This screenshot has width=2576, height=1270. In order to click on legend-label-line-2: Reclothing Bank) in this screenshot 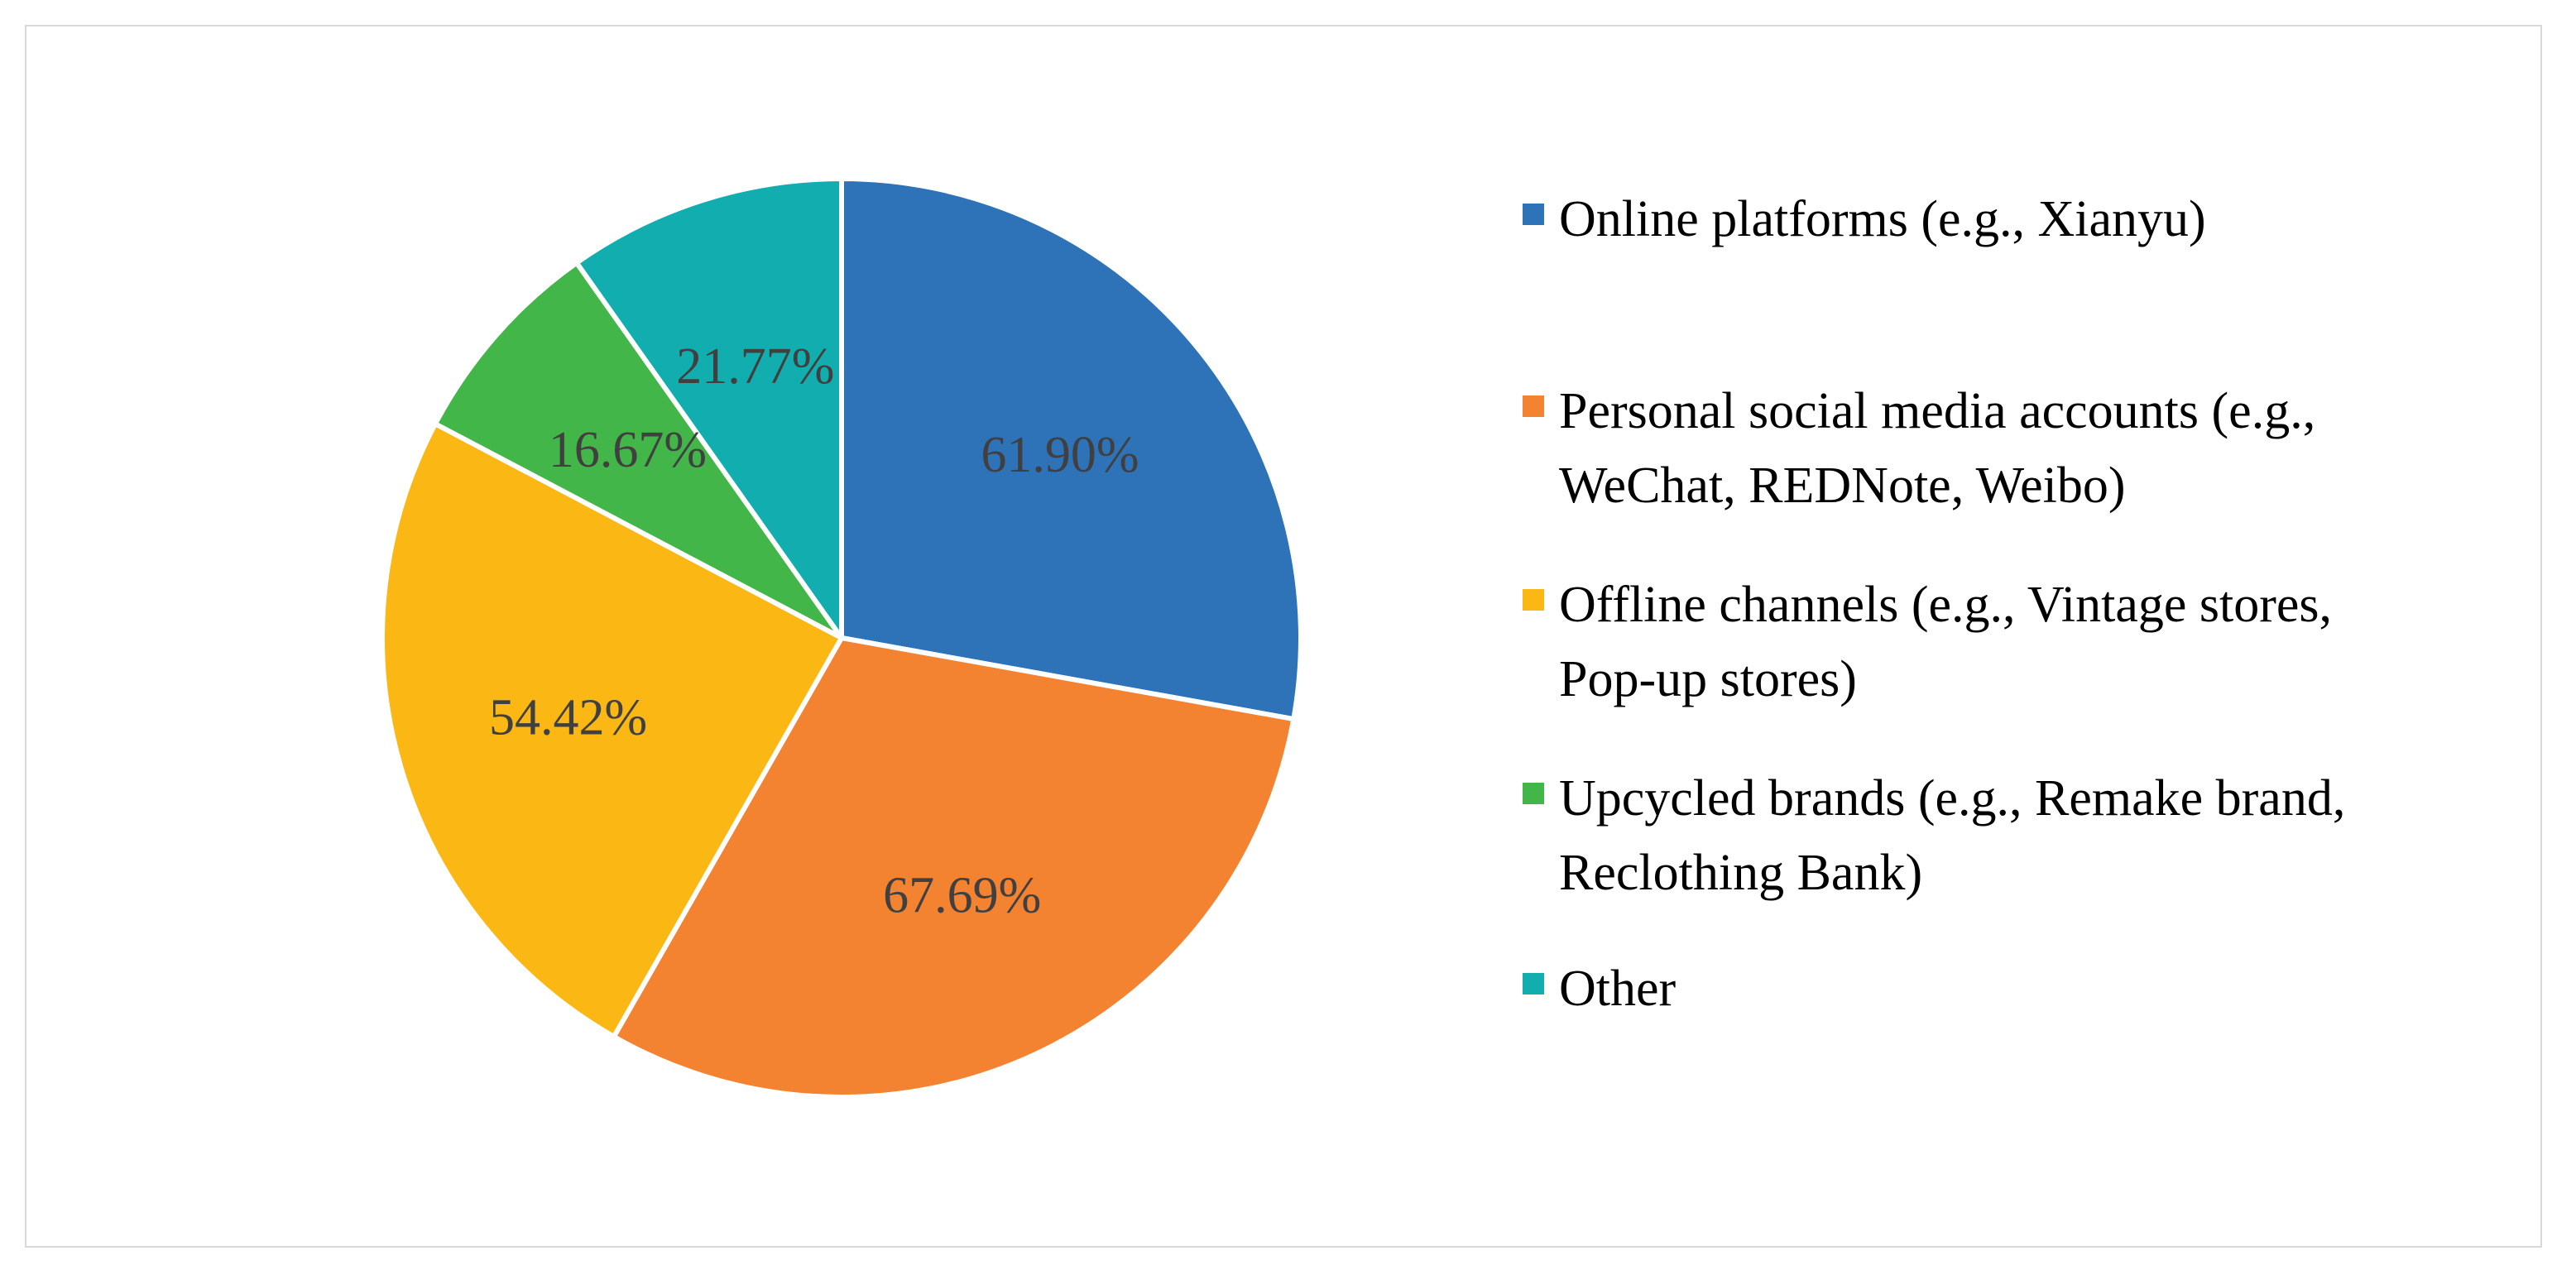, I will do `click(1741, 873)`.